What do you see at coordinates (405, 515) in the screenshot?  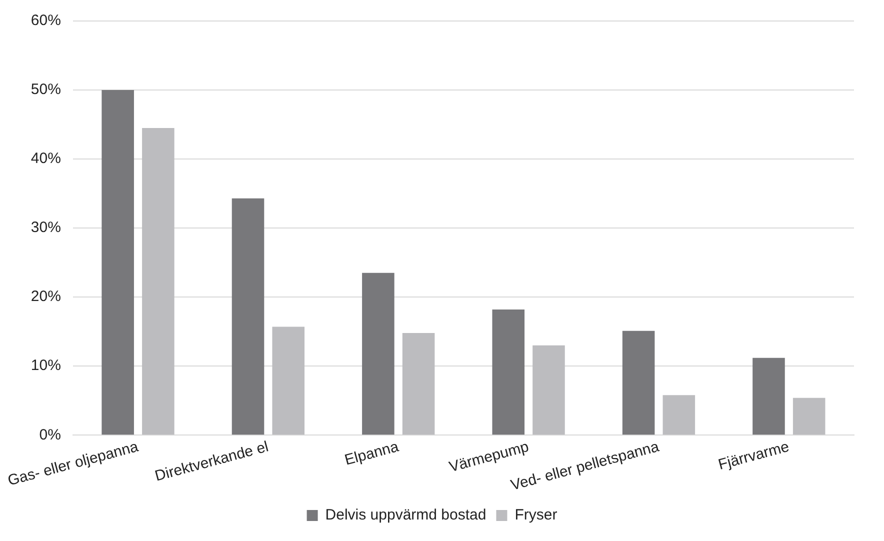 I see `legend-label: Delvis uppvärmd bostad` at bounding box center [405, 515].